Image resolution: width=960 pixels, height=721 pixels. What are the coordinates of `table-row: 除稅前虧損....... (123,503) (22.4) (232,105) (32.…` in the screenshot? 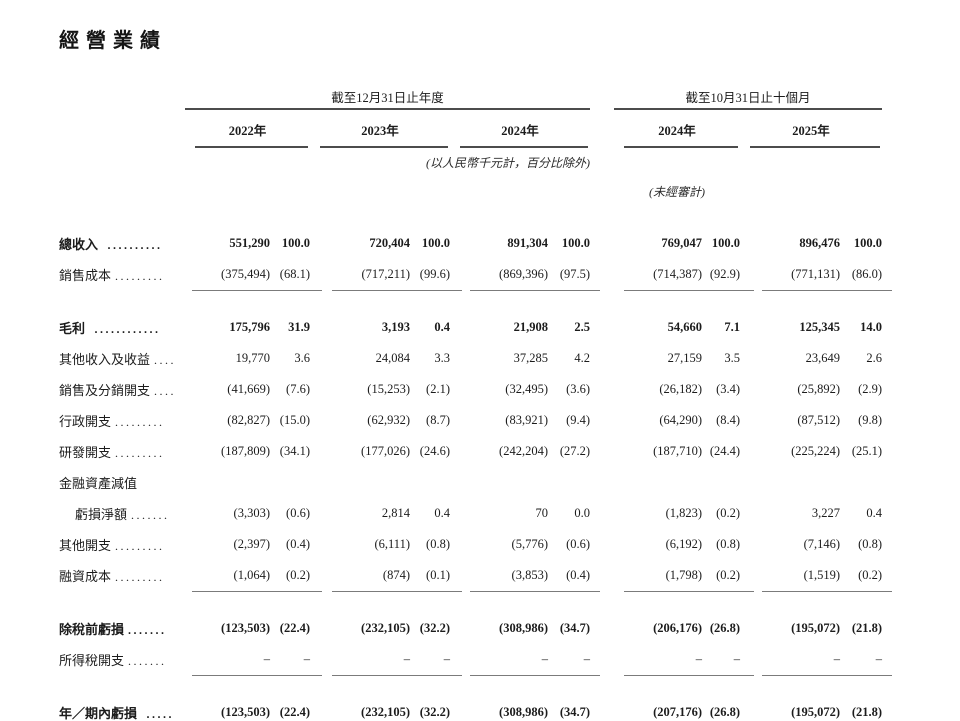 It's located at (470, 624).